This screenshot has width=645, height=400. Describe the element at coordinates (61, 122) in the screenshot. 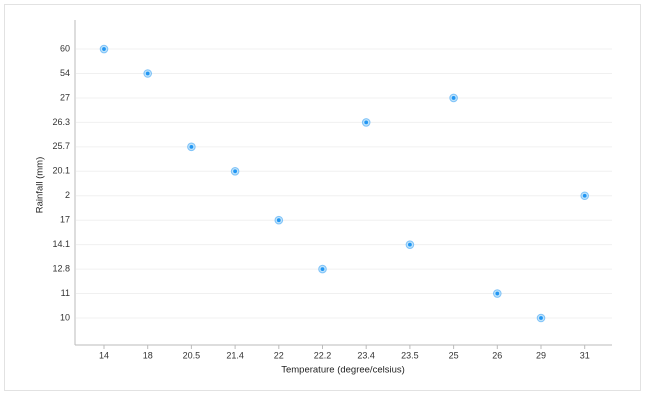

I see `y-tick-label: 26.3` at that location.